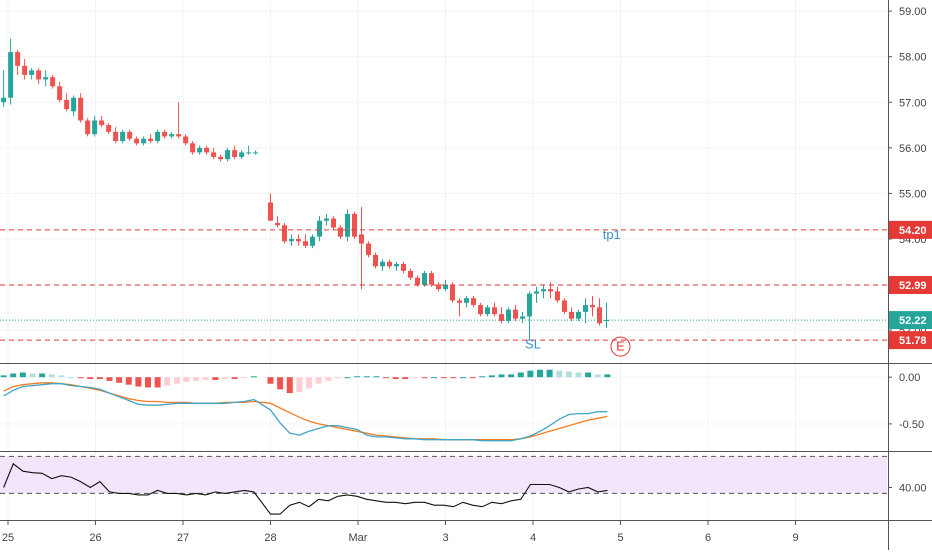  Describe the element at coordinates (305, 411) in the screenshot. I see `macd-signal-line` at that location.